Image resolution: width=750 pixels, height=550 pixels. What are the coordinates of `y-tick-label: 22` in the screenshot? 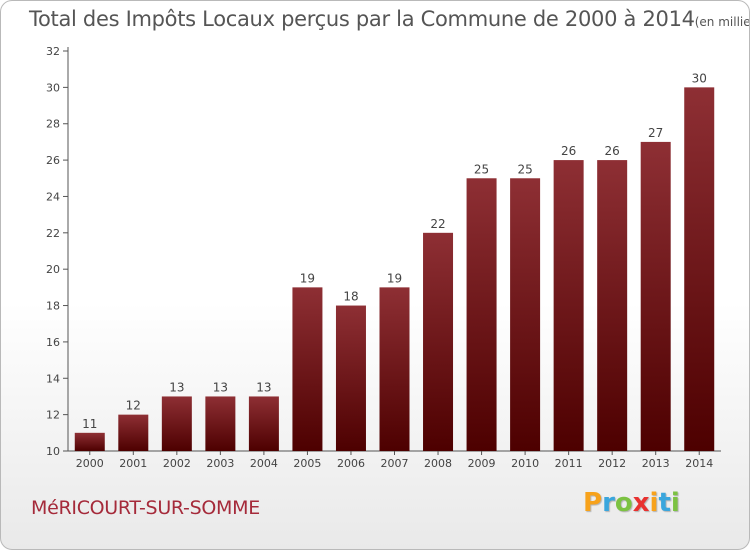 It's located at (53, 233).